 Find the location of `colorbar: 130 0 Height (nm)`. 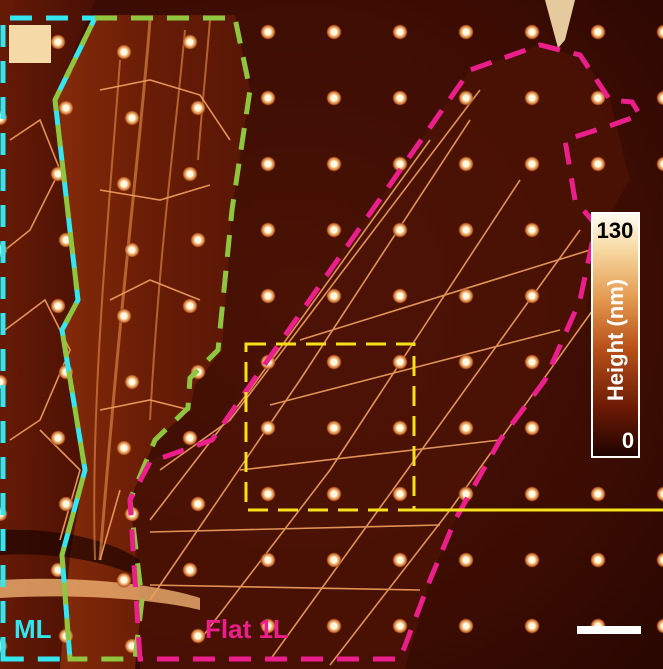

colorbar: 130 0 Height (nm) is located at coordinates (615, 335).